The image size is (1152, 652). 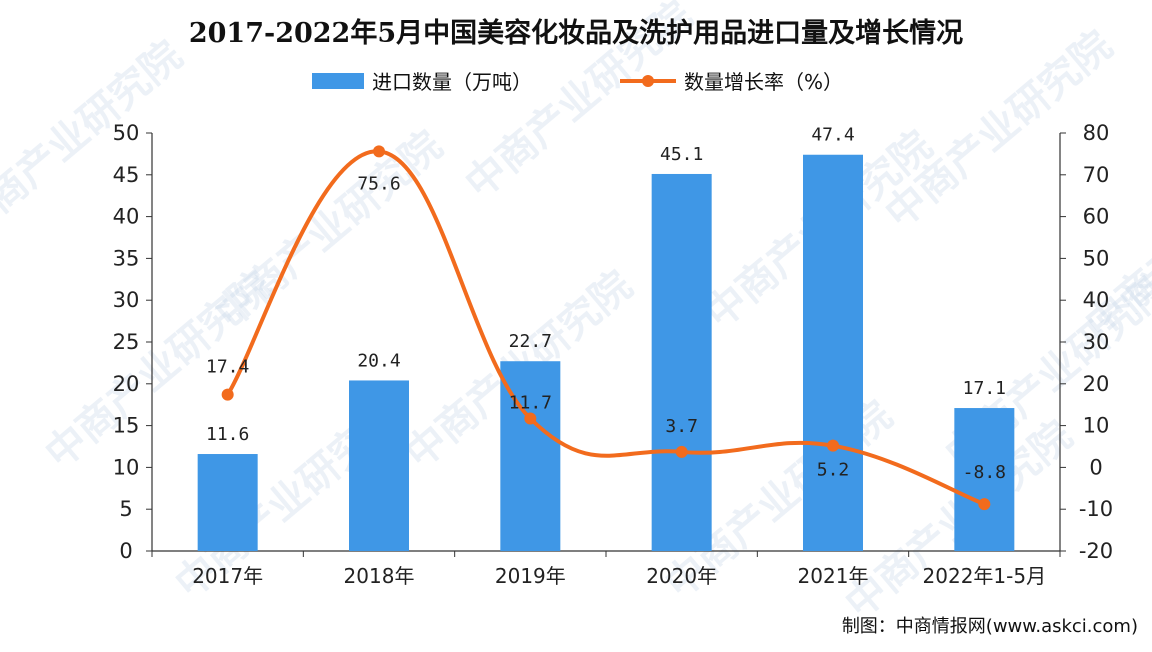 What do you see at coordinates (126, 300) in the screenshot?
I see `y-left-tick-label: 30` at bounding box center [126, 300].